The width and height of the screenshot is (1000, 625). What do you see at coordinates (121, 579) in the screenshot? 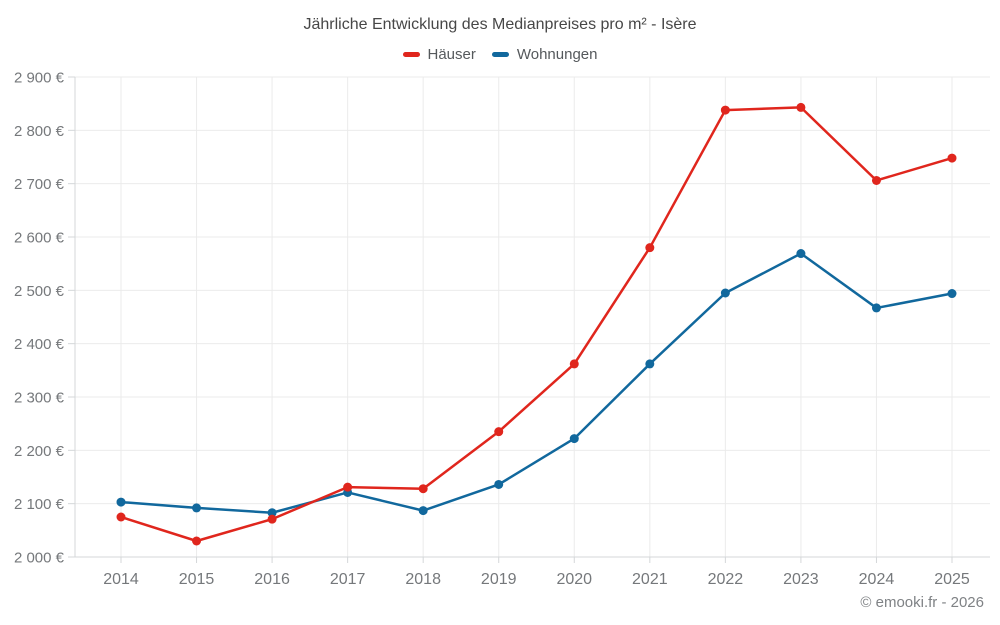
I see `x-tick-label: 2014` at bounding box center [121, 579].